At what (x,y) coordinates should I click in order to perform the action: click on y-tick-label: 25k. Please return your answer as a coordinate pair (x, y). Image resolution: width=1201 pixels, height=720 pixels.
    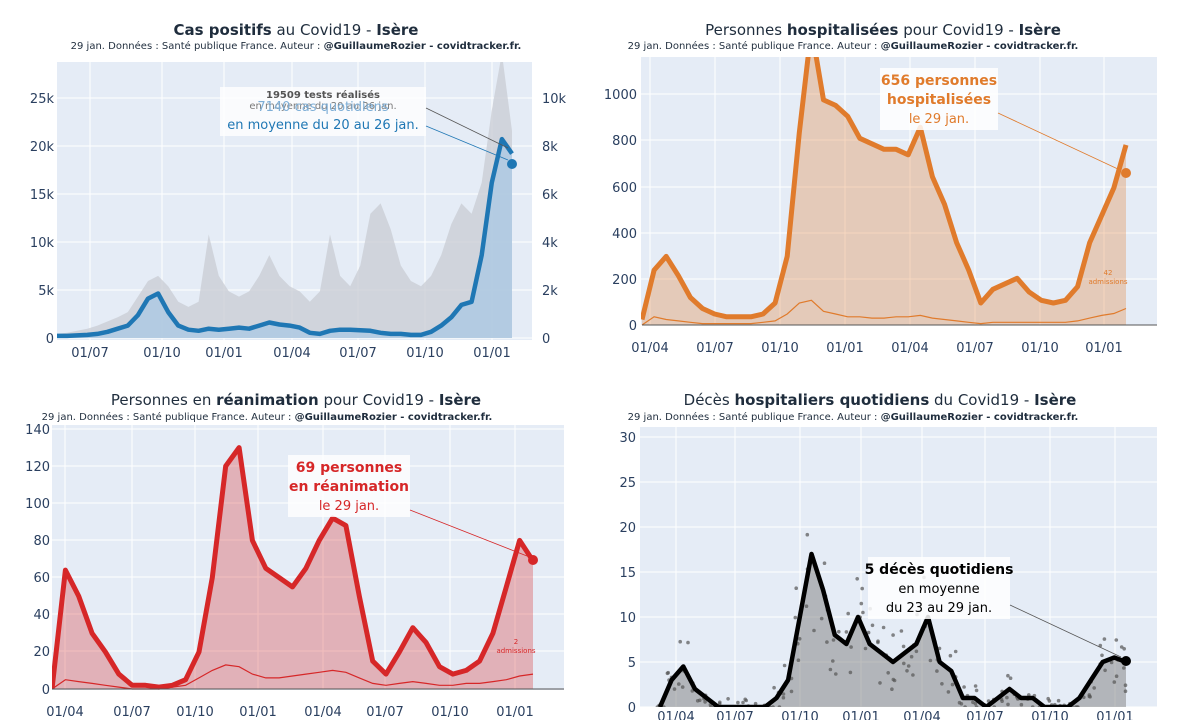
    Looking at the image, I should click on (42, 99).